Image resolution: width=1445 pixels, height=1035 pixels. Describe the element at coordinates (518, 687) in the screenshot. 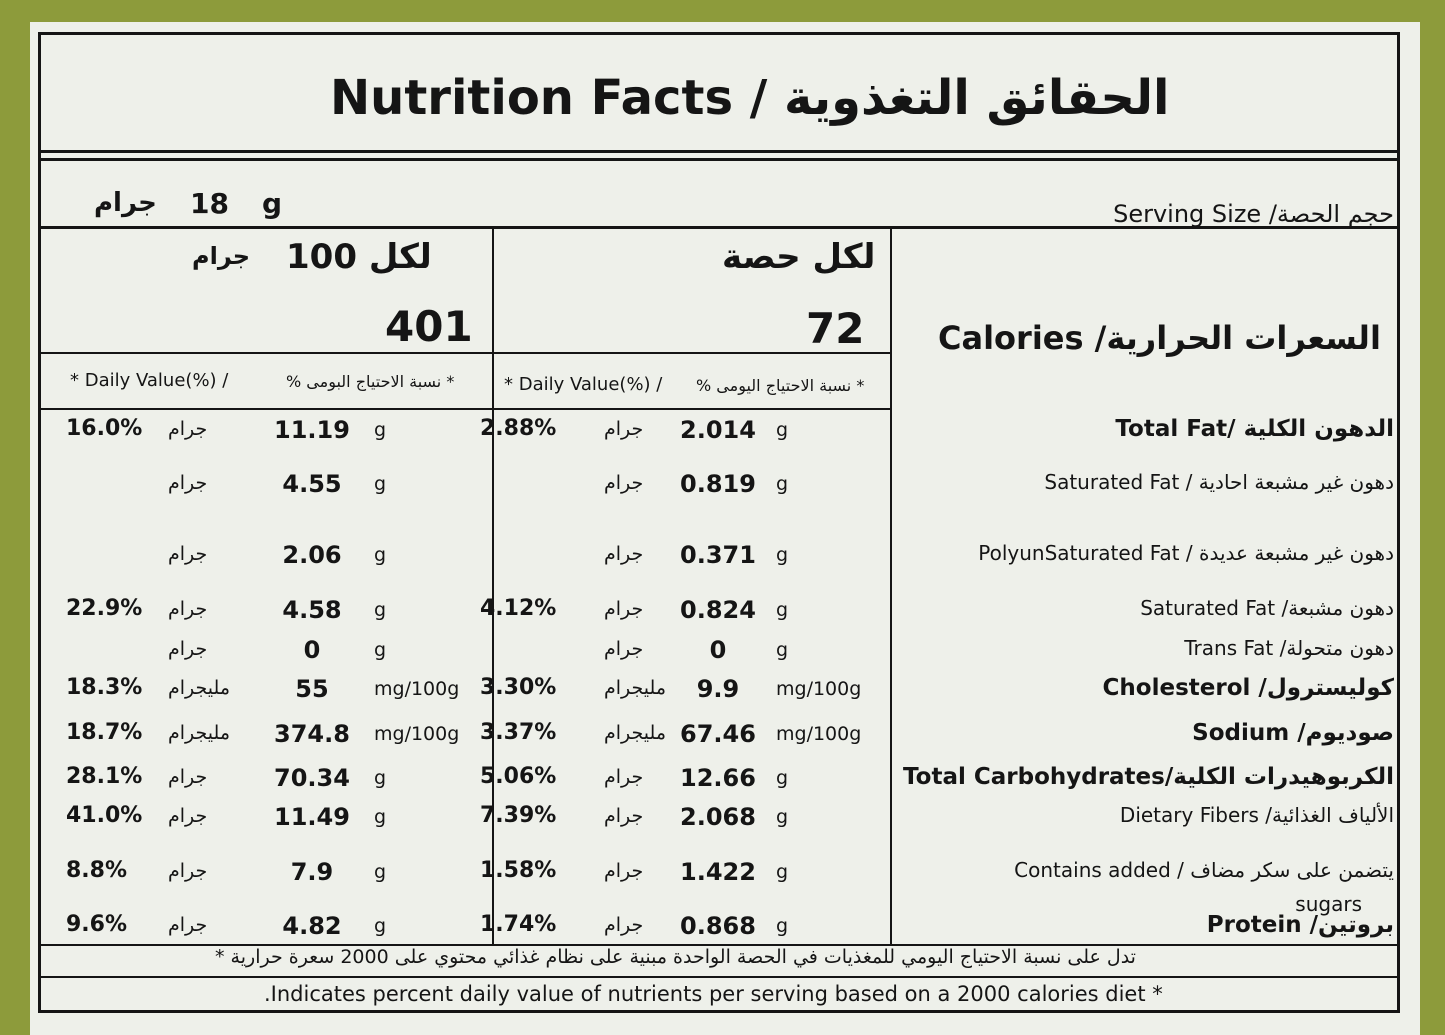

I see `daily-value: 3.30%` at that location.